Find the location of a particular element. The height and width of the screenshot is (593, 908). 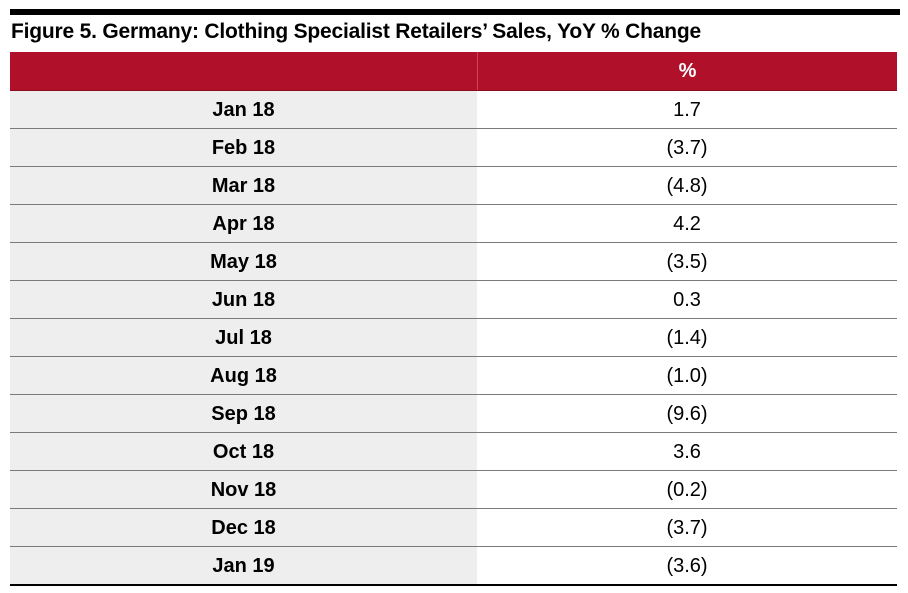

table-row: Feb 18 (3.7) is located at coordinates (453, 148).